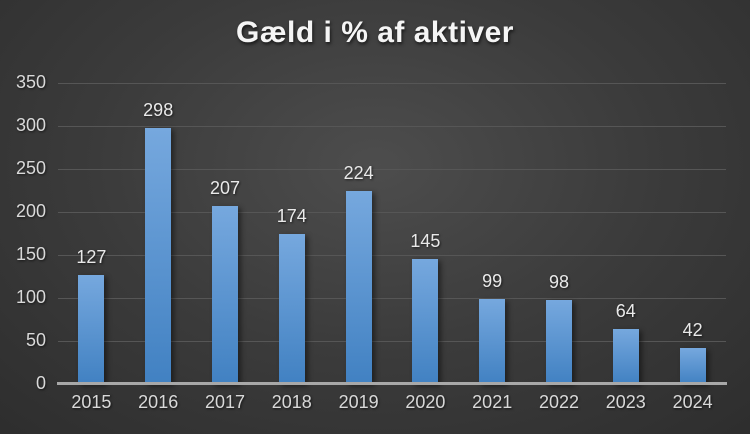 This screenshot has width=750, height=434. What do you see at coordinates (625, 233) in the screenshot?
I see `bar-slot-2023: 64` at bounding box center [625, 233].